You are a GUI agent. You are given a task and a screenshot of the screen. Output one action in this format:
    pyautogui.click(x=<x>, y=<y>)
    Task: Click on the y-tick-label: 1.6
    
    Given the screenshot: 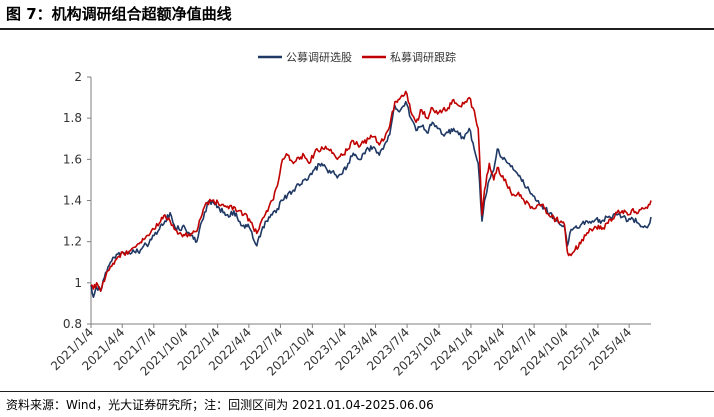 What is the action you would take?
    pyautogui.click(x=72, y=159)
    